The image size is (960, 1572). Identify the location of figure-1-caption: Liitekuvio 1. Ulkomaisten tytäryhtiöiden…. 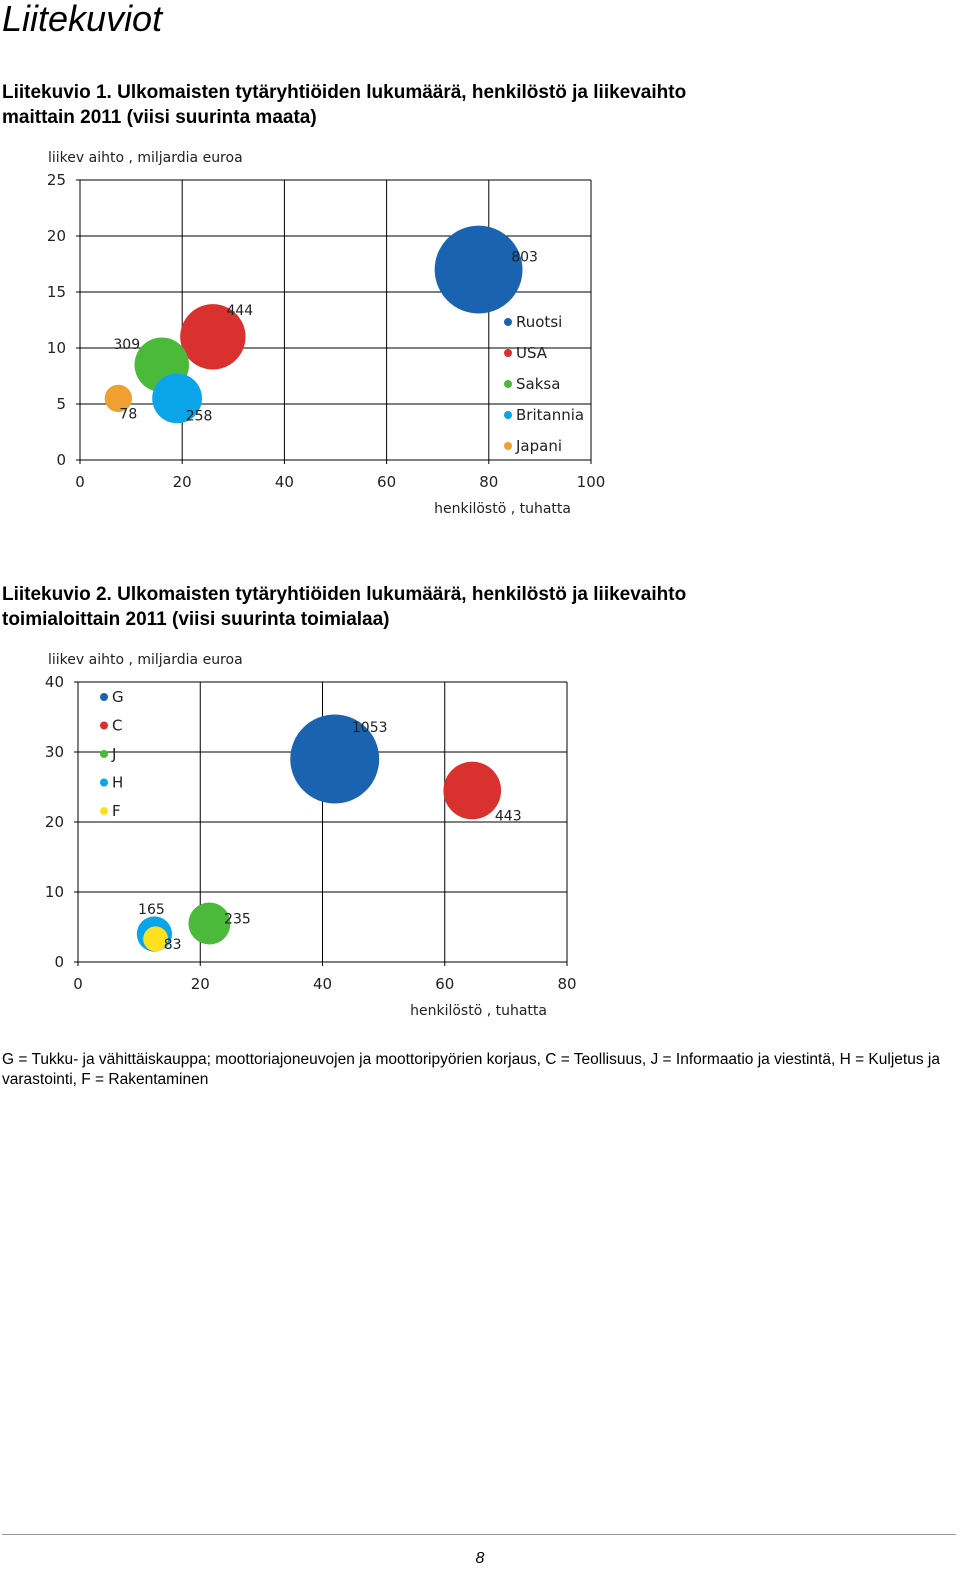
(352, 105).